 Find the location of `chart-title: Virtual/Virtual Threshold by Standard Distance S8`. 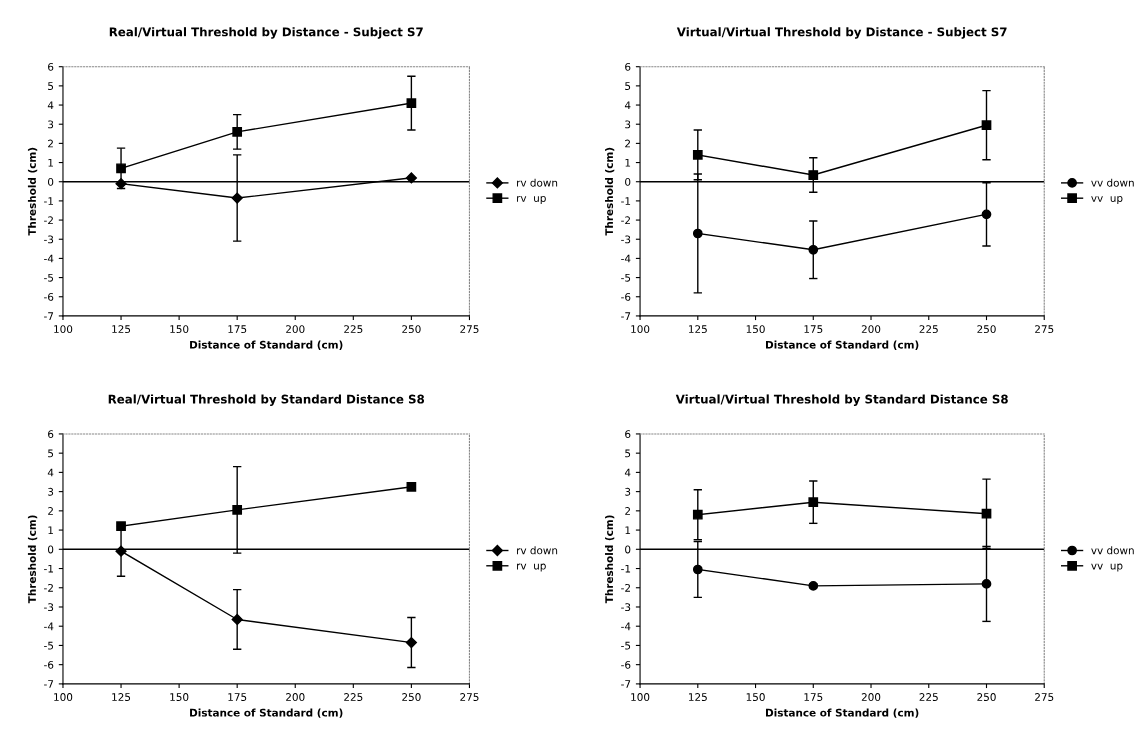

chart-title: Virtual/Virtual Threshold by Standard Distance S8 is located at coordinates (841, 400).